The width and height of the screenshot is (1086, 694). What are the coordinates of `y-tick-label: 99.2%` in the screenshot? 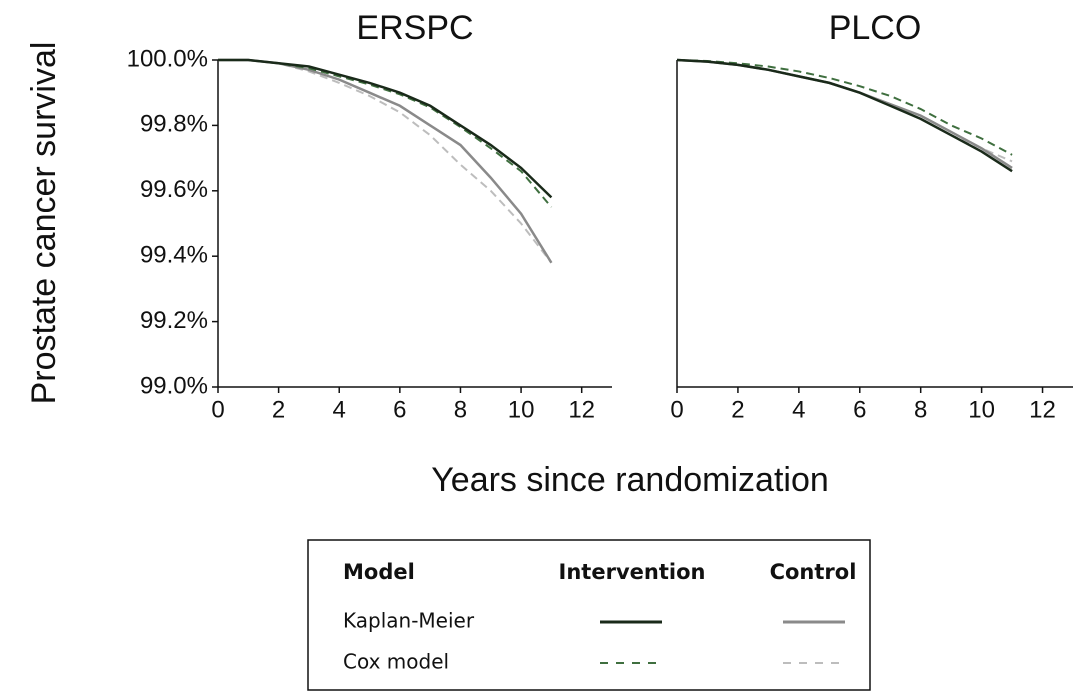 It's located at (174, 320).